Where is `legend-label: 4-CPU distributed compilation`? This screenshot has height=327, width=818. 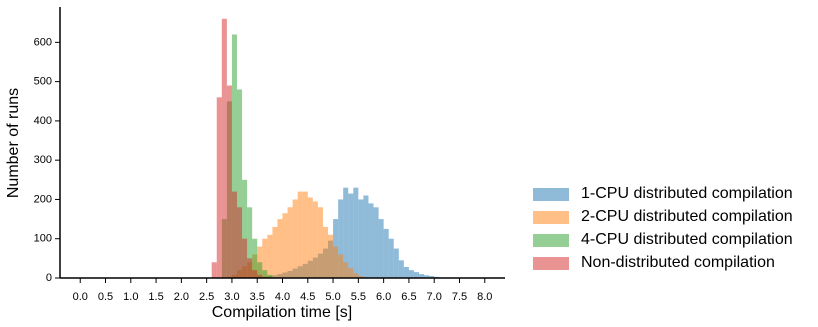 legend-label: 4-CPU distributed compilation is located at coordinates (687, 239).